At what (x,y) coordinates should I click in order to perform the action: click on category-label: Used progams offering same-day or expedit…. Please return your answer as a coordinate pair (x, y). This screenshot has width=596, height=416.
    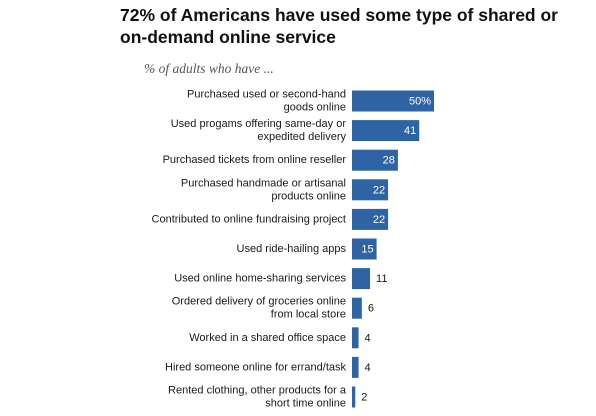
    Looking at the image, I should click on (259, 130).